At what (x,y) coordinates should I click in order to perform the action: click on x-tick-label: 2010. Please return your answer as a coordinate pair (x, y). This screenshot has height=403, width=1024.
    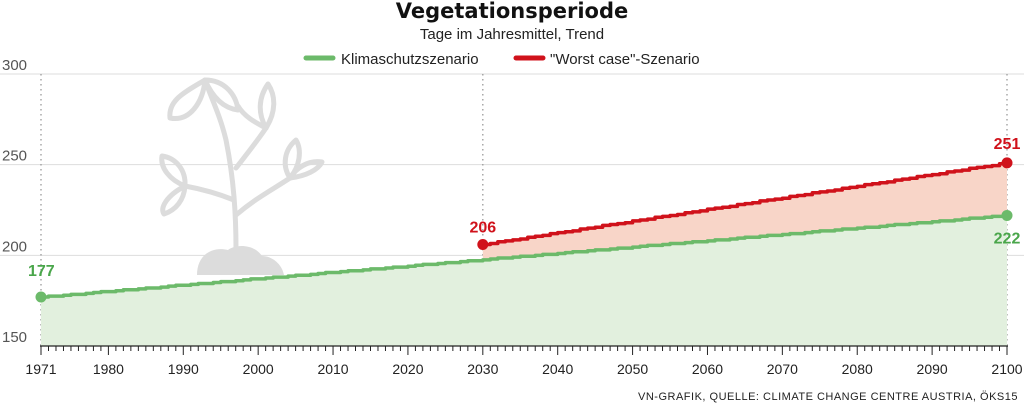
    Looking at the image, I should click on (332, 369).